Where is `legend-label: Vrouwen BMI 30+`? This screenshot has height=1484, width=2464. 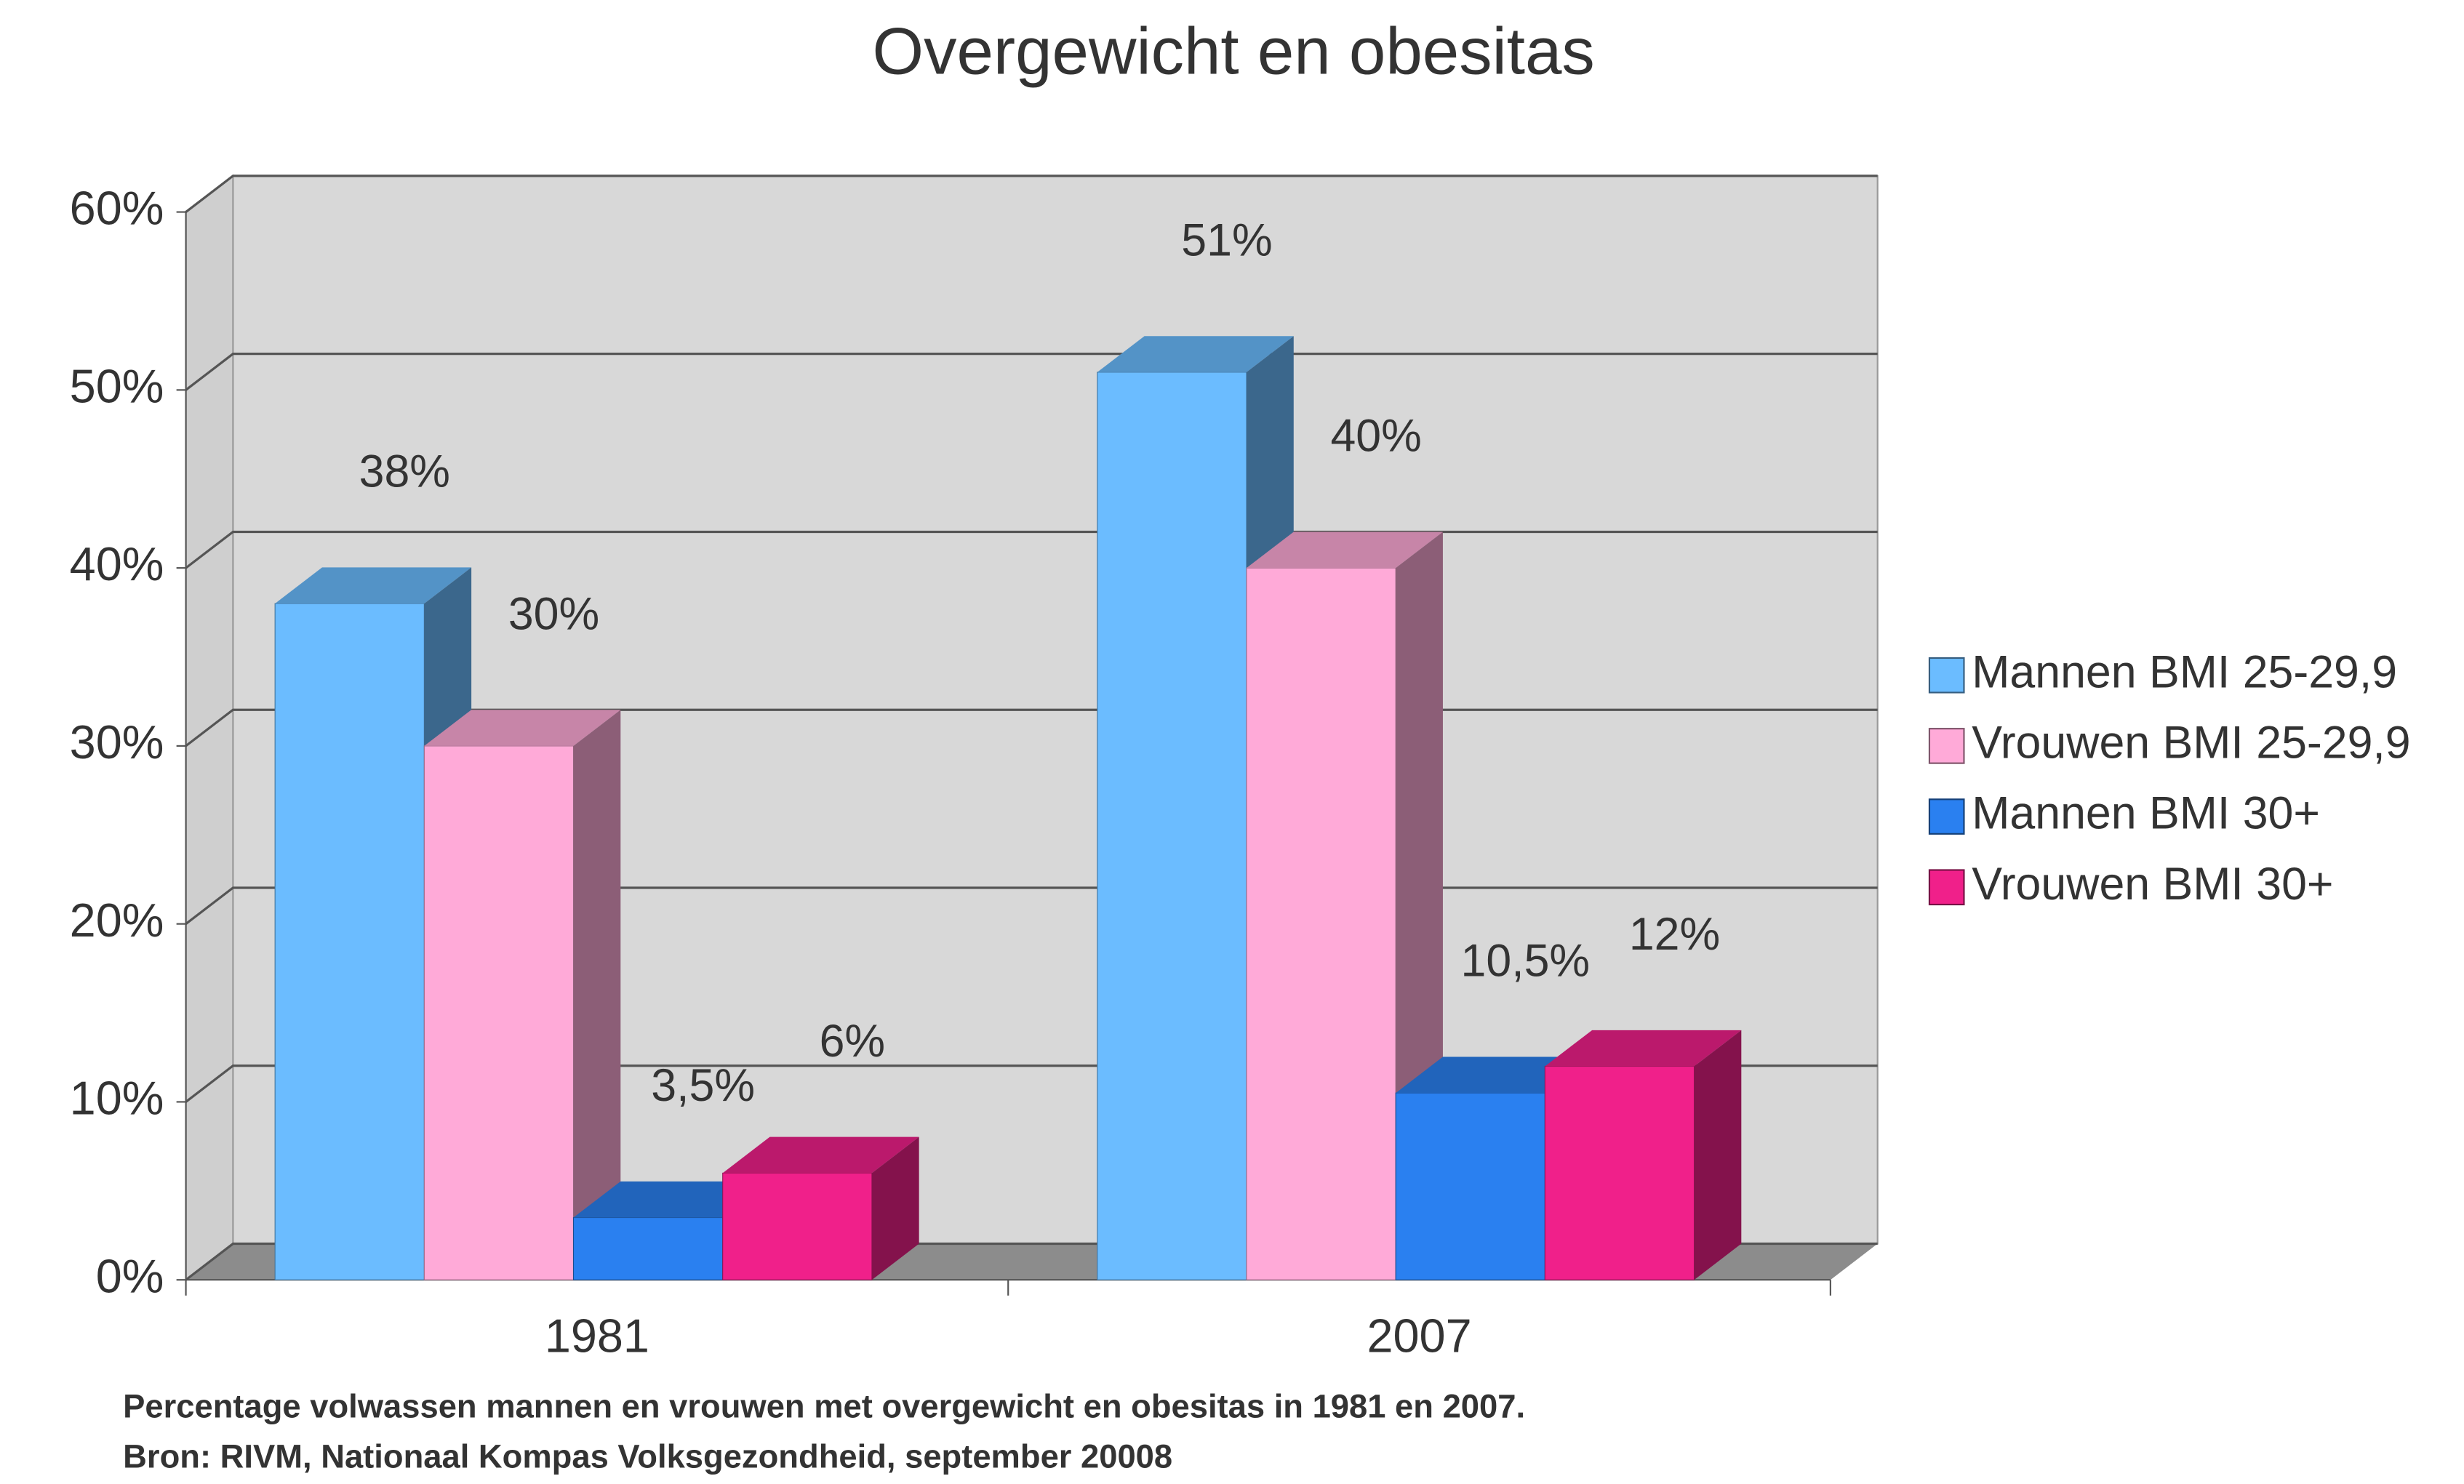 legend-label: Vrouwen BMI 30+ is located at coordinates (2152, 884).